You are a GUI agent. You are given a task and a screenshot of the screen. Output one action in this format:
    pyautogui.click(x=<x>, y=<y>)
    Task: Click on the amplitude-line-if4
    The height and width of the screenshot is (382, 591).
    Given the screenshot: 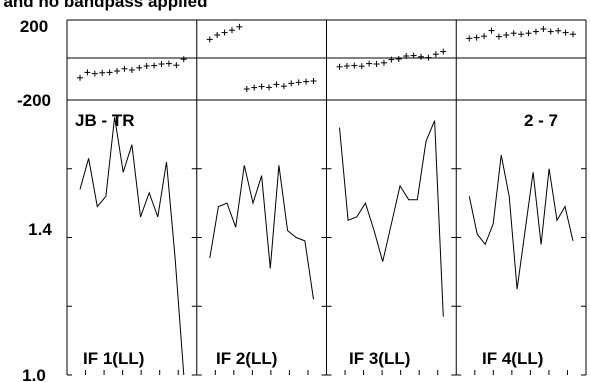 What is the action you would take?
    pyautogui.click(x=521, y=222)
    